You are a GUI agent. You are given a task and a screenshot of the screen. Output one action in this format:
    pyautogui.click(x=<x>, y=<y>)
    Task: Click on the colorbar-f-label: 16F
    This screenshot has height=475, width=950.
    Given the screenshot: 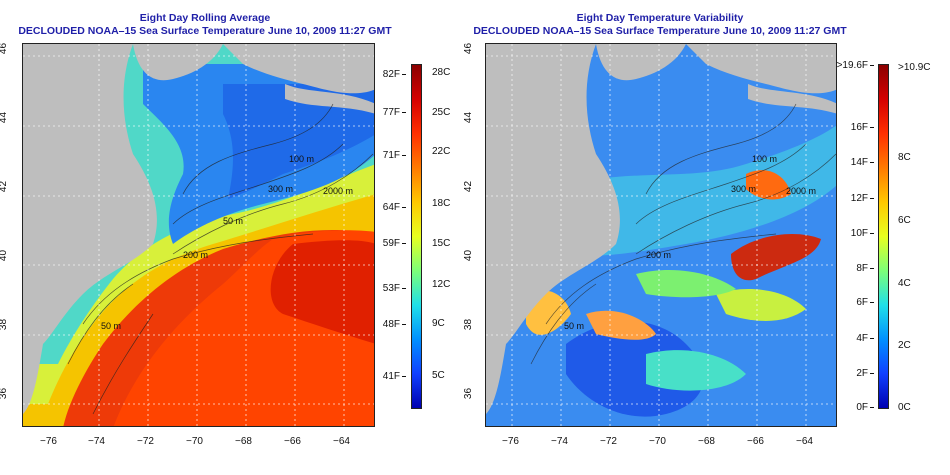 What is the action you would take?
    pyautogui.click(x=853, y=127)
    